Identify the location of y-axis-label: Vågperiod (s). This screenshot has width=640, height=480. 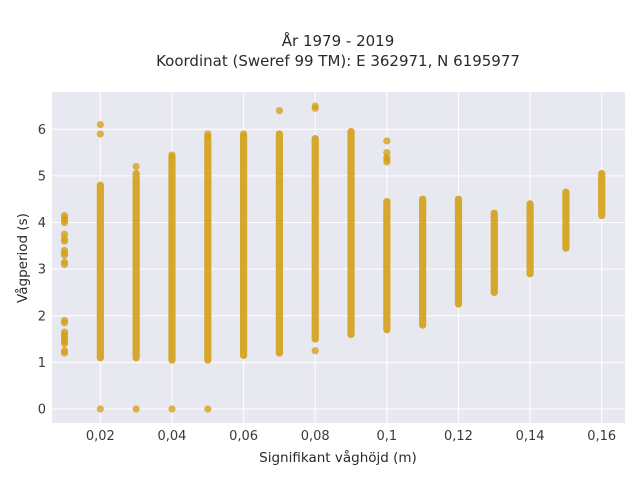
(22, 258).